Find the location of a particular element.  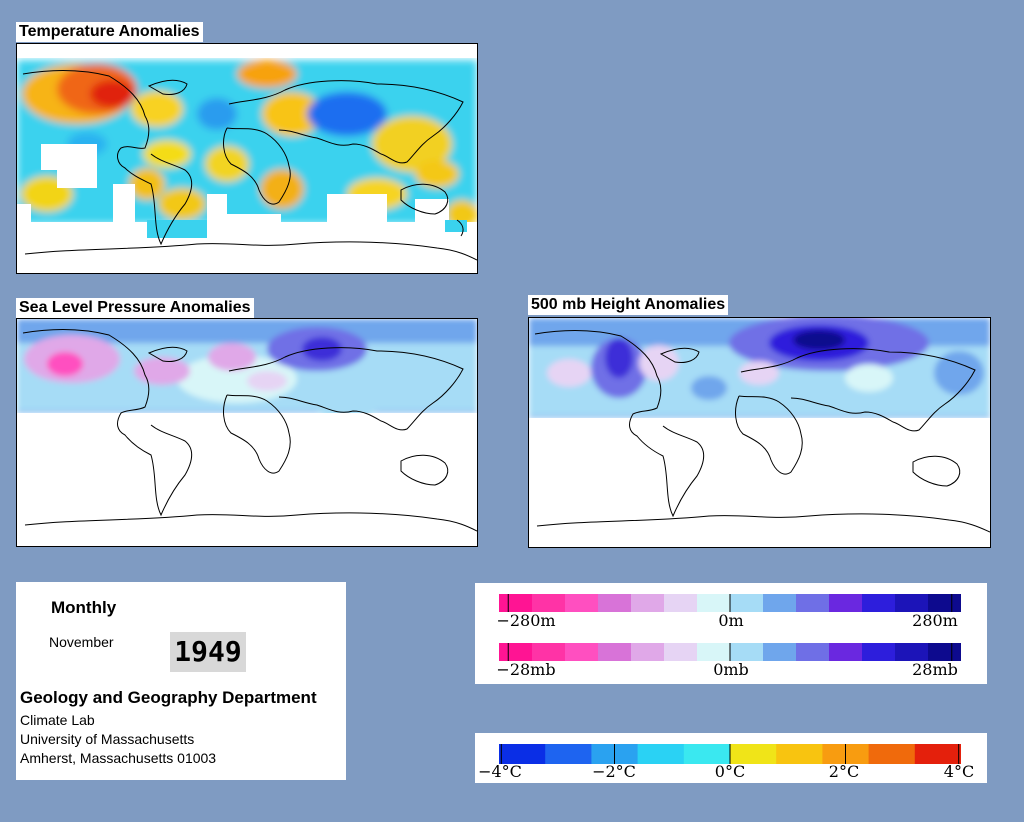

pressure-color-scale is located at coordinates (730, 652).